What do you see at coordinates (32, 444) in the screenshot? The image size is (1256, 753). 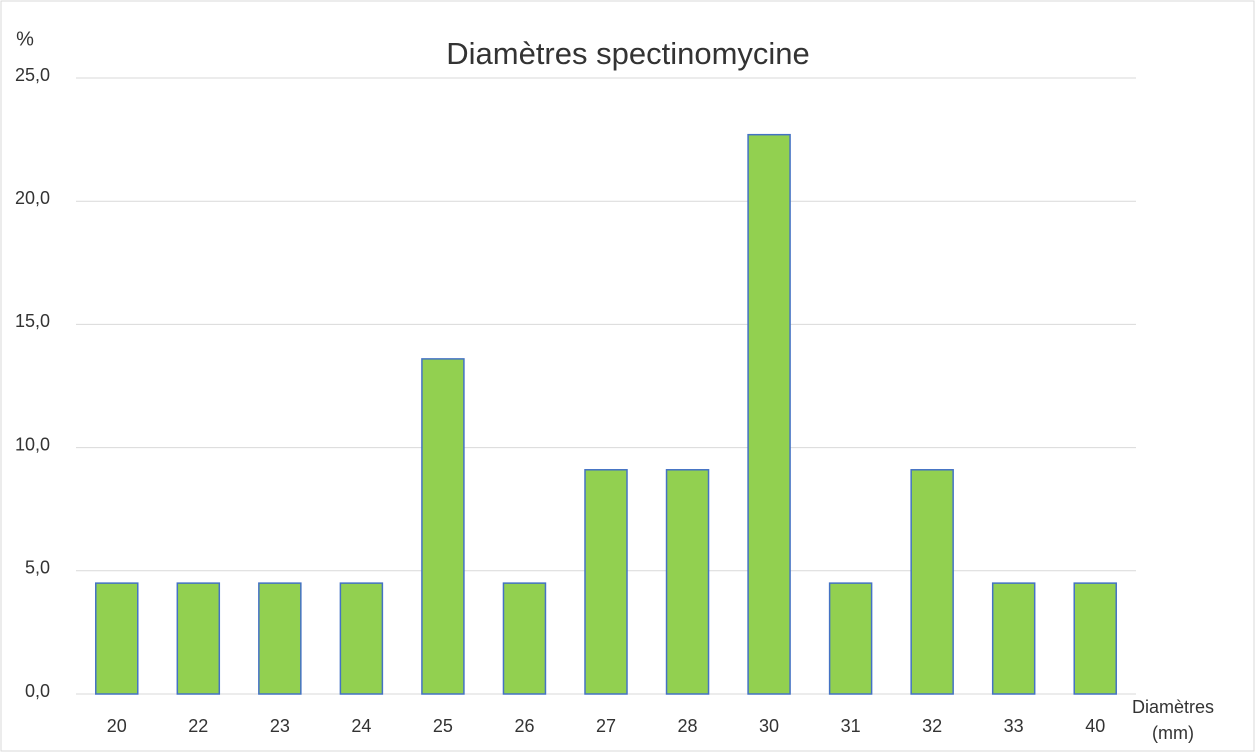 I see `y-tick-label: 10,0` at bounding box center [32, 444].